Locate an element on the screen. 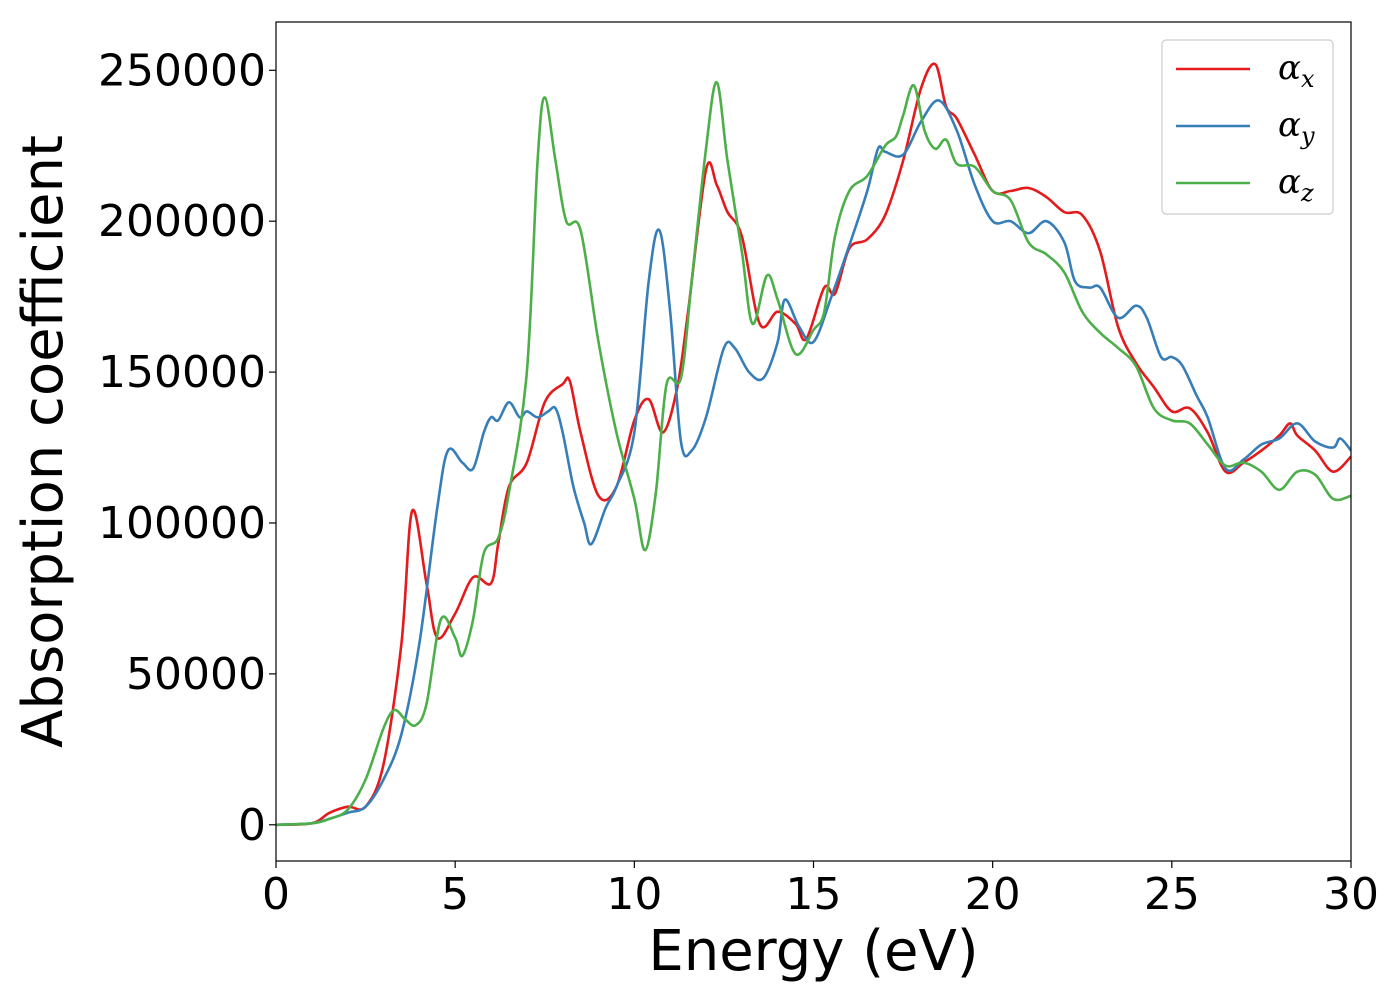 Image resolution: width=1400 pixels, height=1000 pixels. x-tick-label: 30 is located at coordinates (1351, 894).